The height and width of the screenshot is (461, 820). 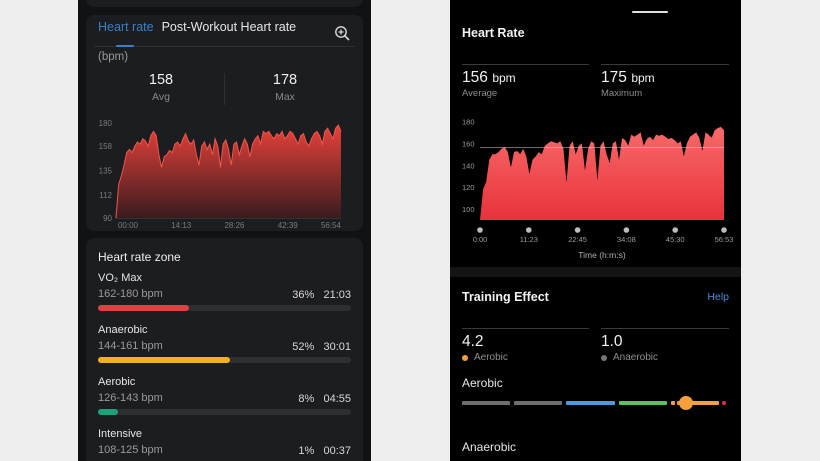 I want to click on svg-text: 45:30, so click(x=675, y=239).